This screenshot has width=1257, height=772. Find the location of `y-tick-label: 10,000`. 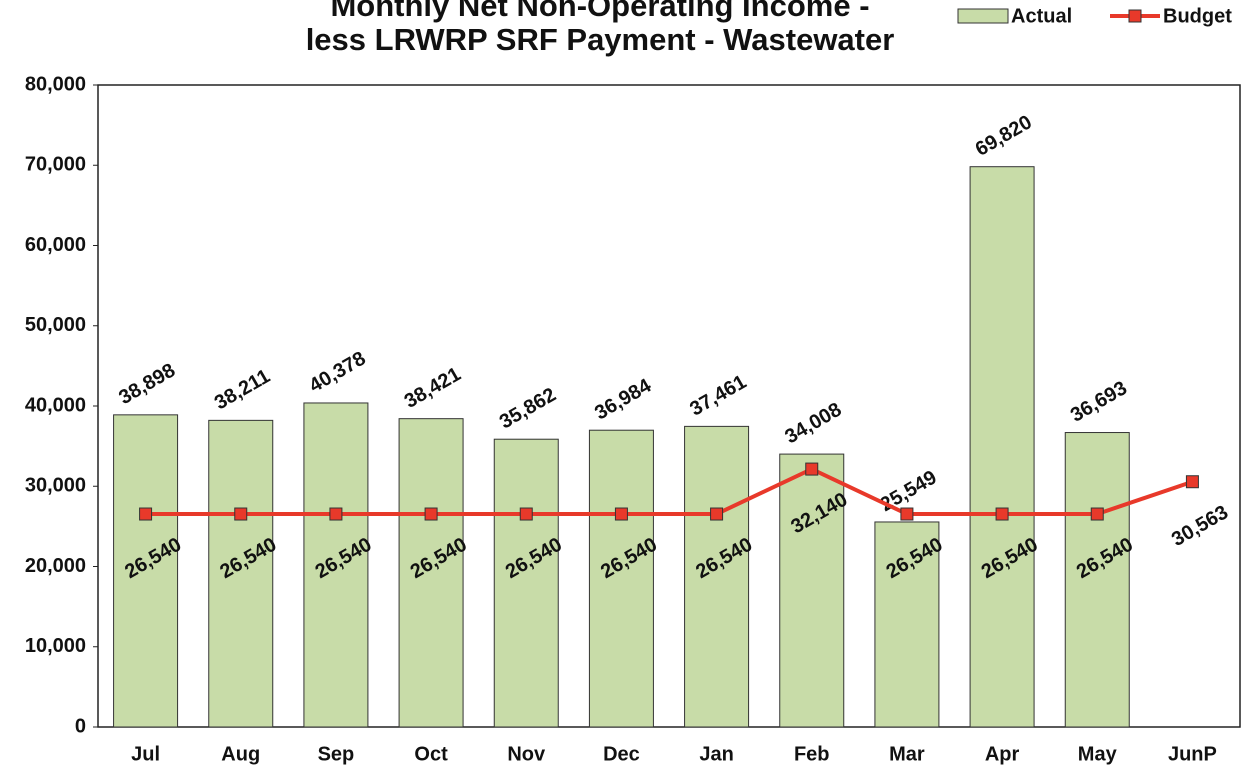

y-tick-label: 10,000 is located at coordinates (55, 646).